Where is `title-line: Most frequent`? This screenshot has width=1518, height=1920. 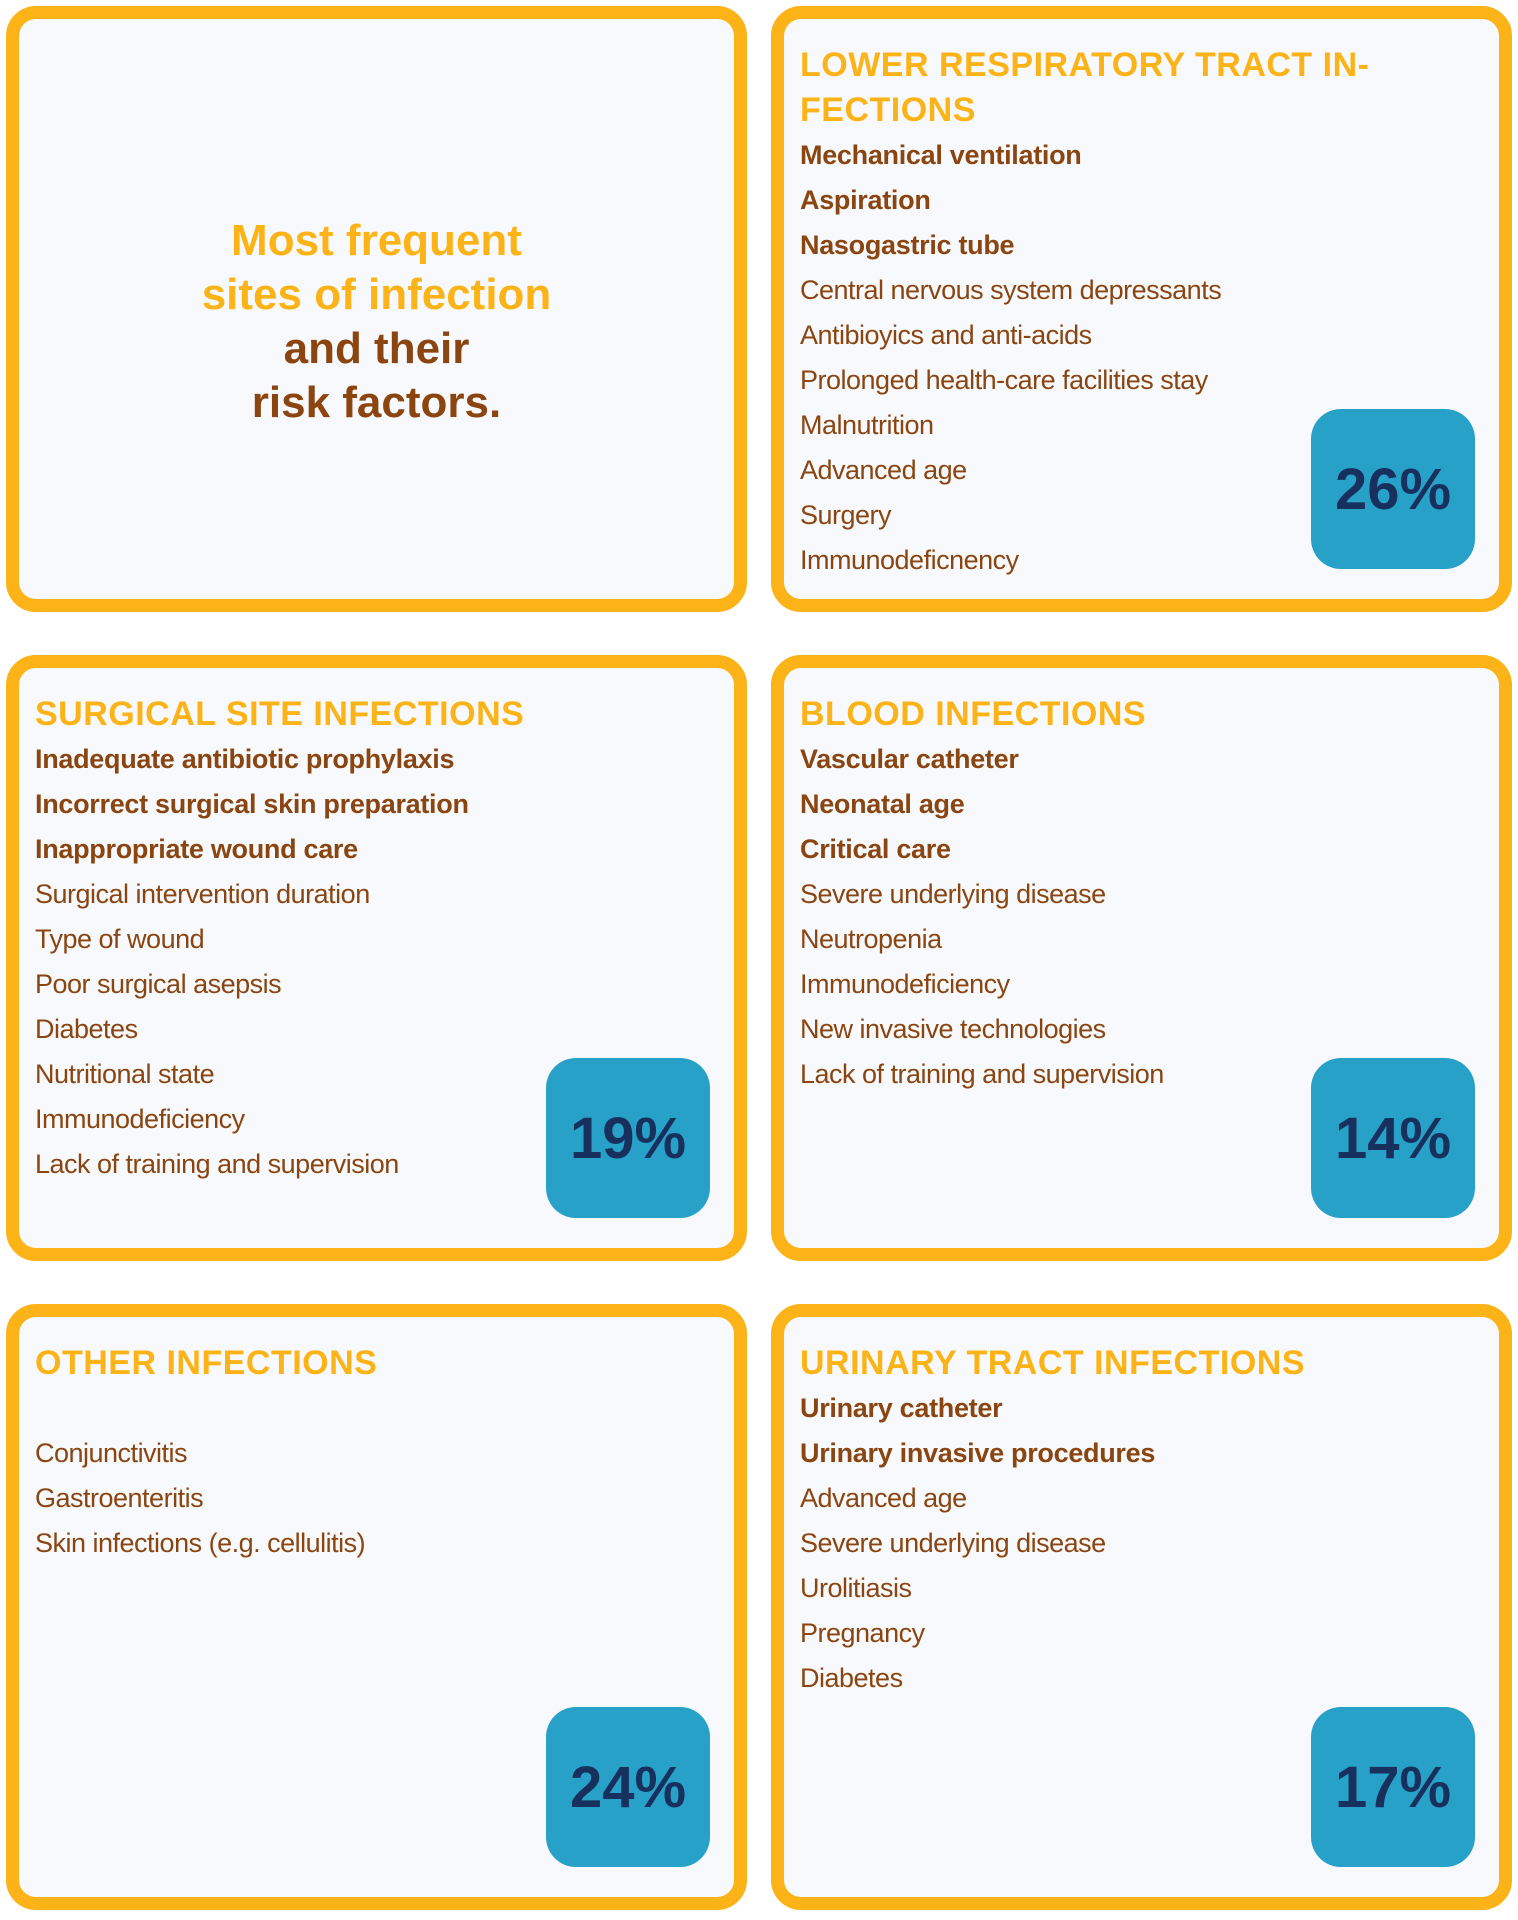 title-line: Most frequent is located at coordinates (376, 240).